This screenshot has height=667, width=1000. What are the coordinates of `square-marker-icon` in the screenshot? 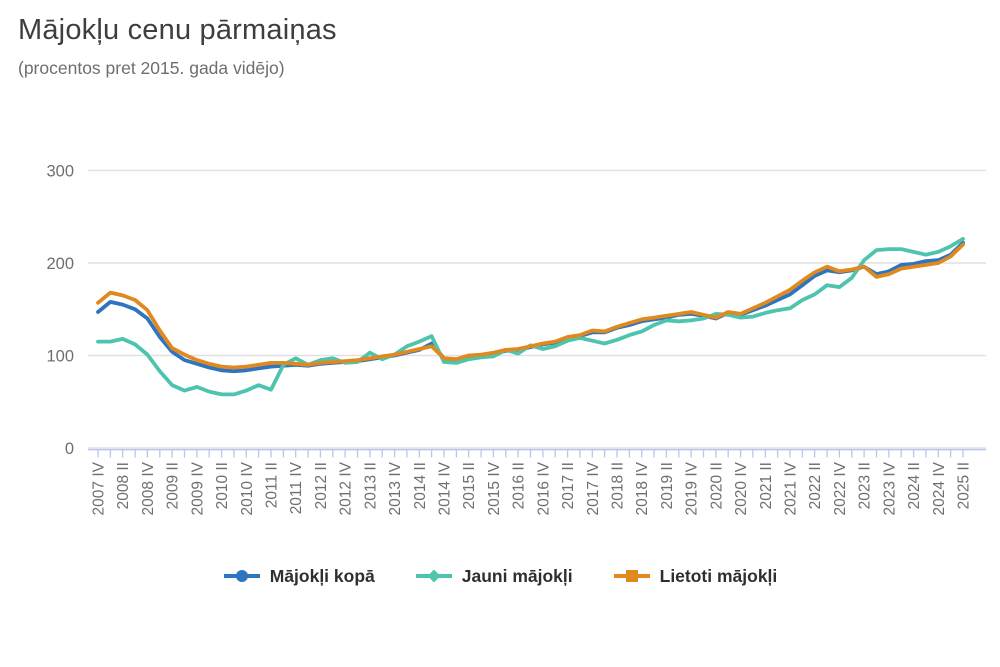 It's located at (631, 576).